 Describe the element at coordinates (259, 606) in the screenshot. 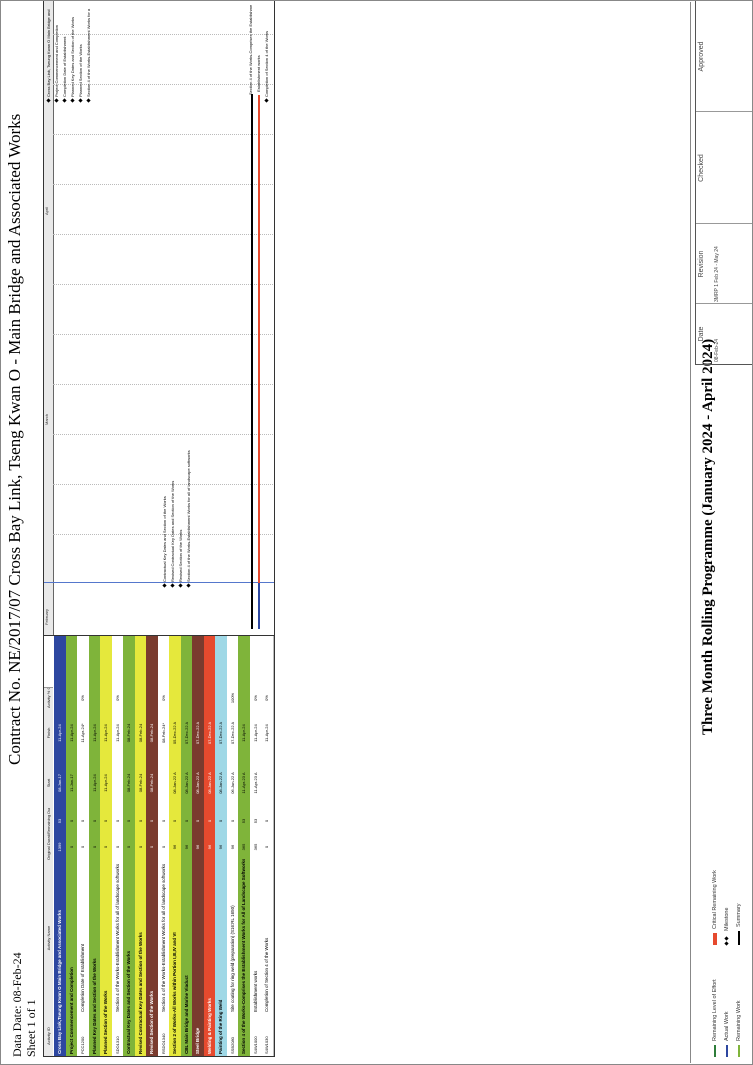

I see `actual-work-bar` at that location.